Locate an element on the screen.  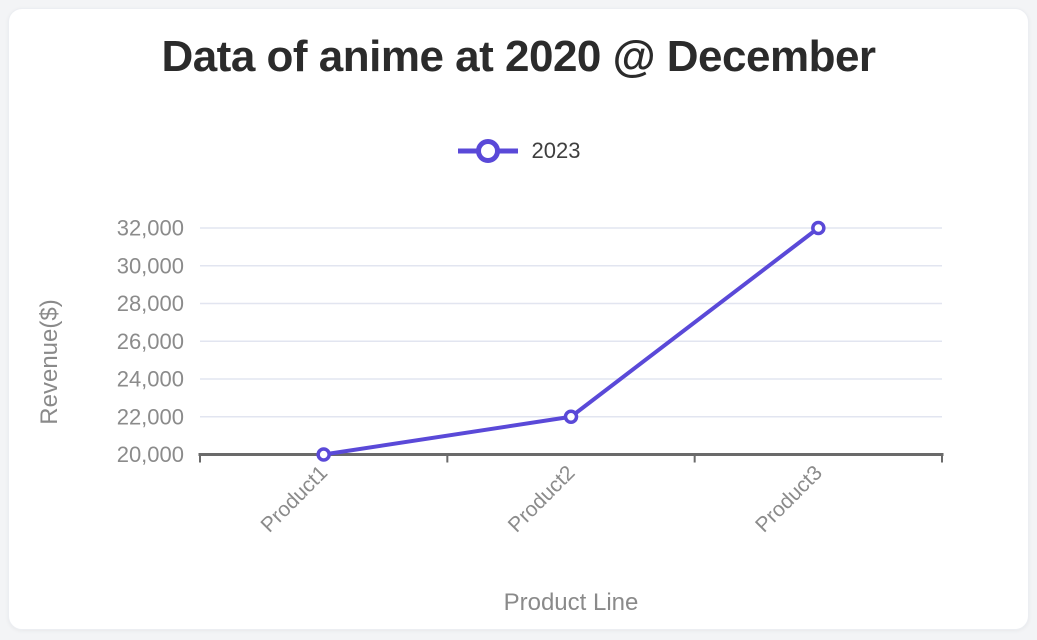
y-tick-label: 30,000 is located at coordinates (150, 265).